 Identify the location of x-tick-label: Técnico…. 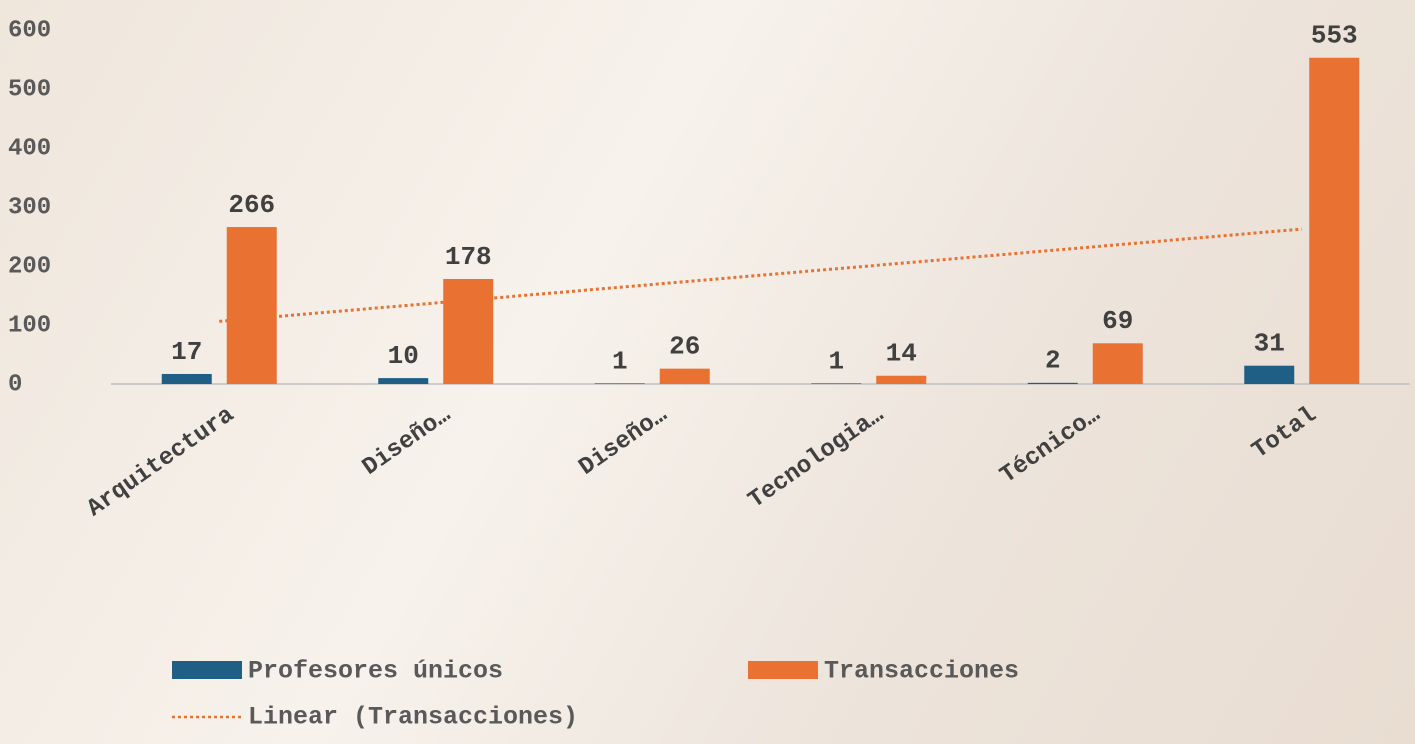
(1051, 446).